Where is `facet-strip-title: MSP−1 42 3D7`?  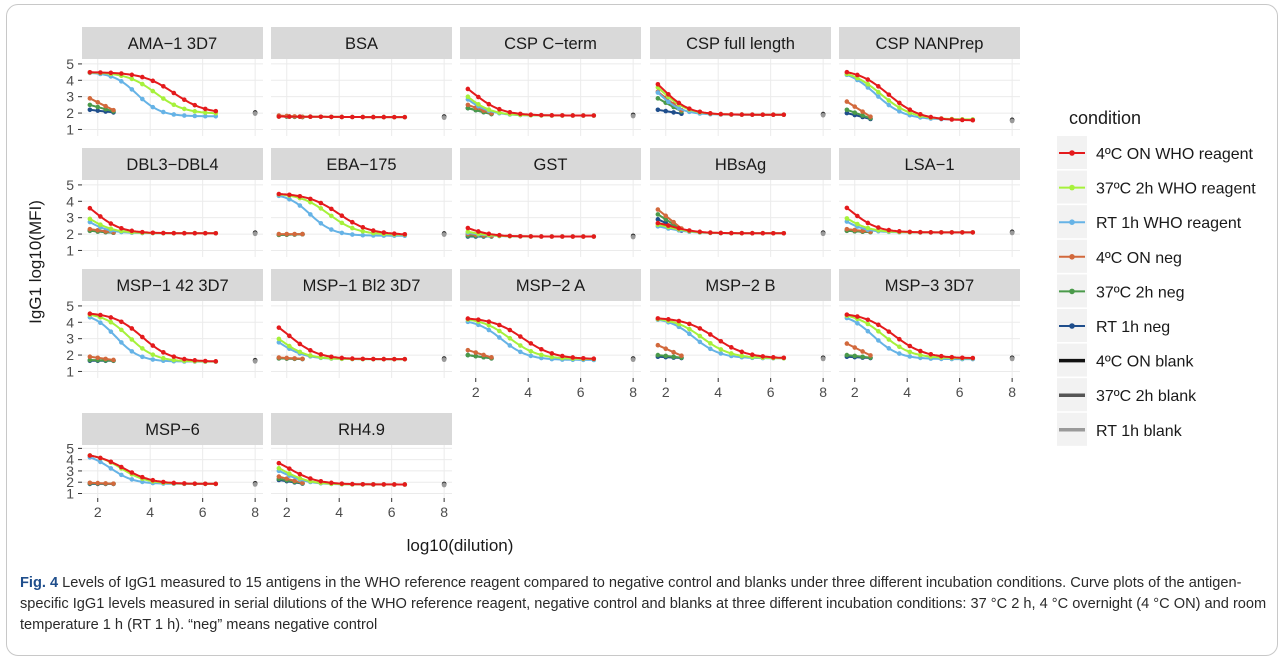
facet-strip-title: MSP−1 42 3D7 is located at coordinates (172, 286).